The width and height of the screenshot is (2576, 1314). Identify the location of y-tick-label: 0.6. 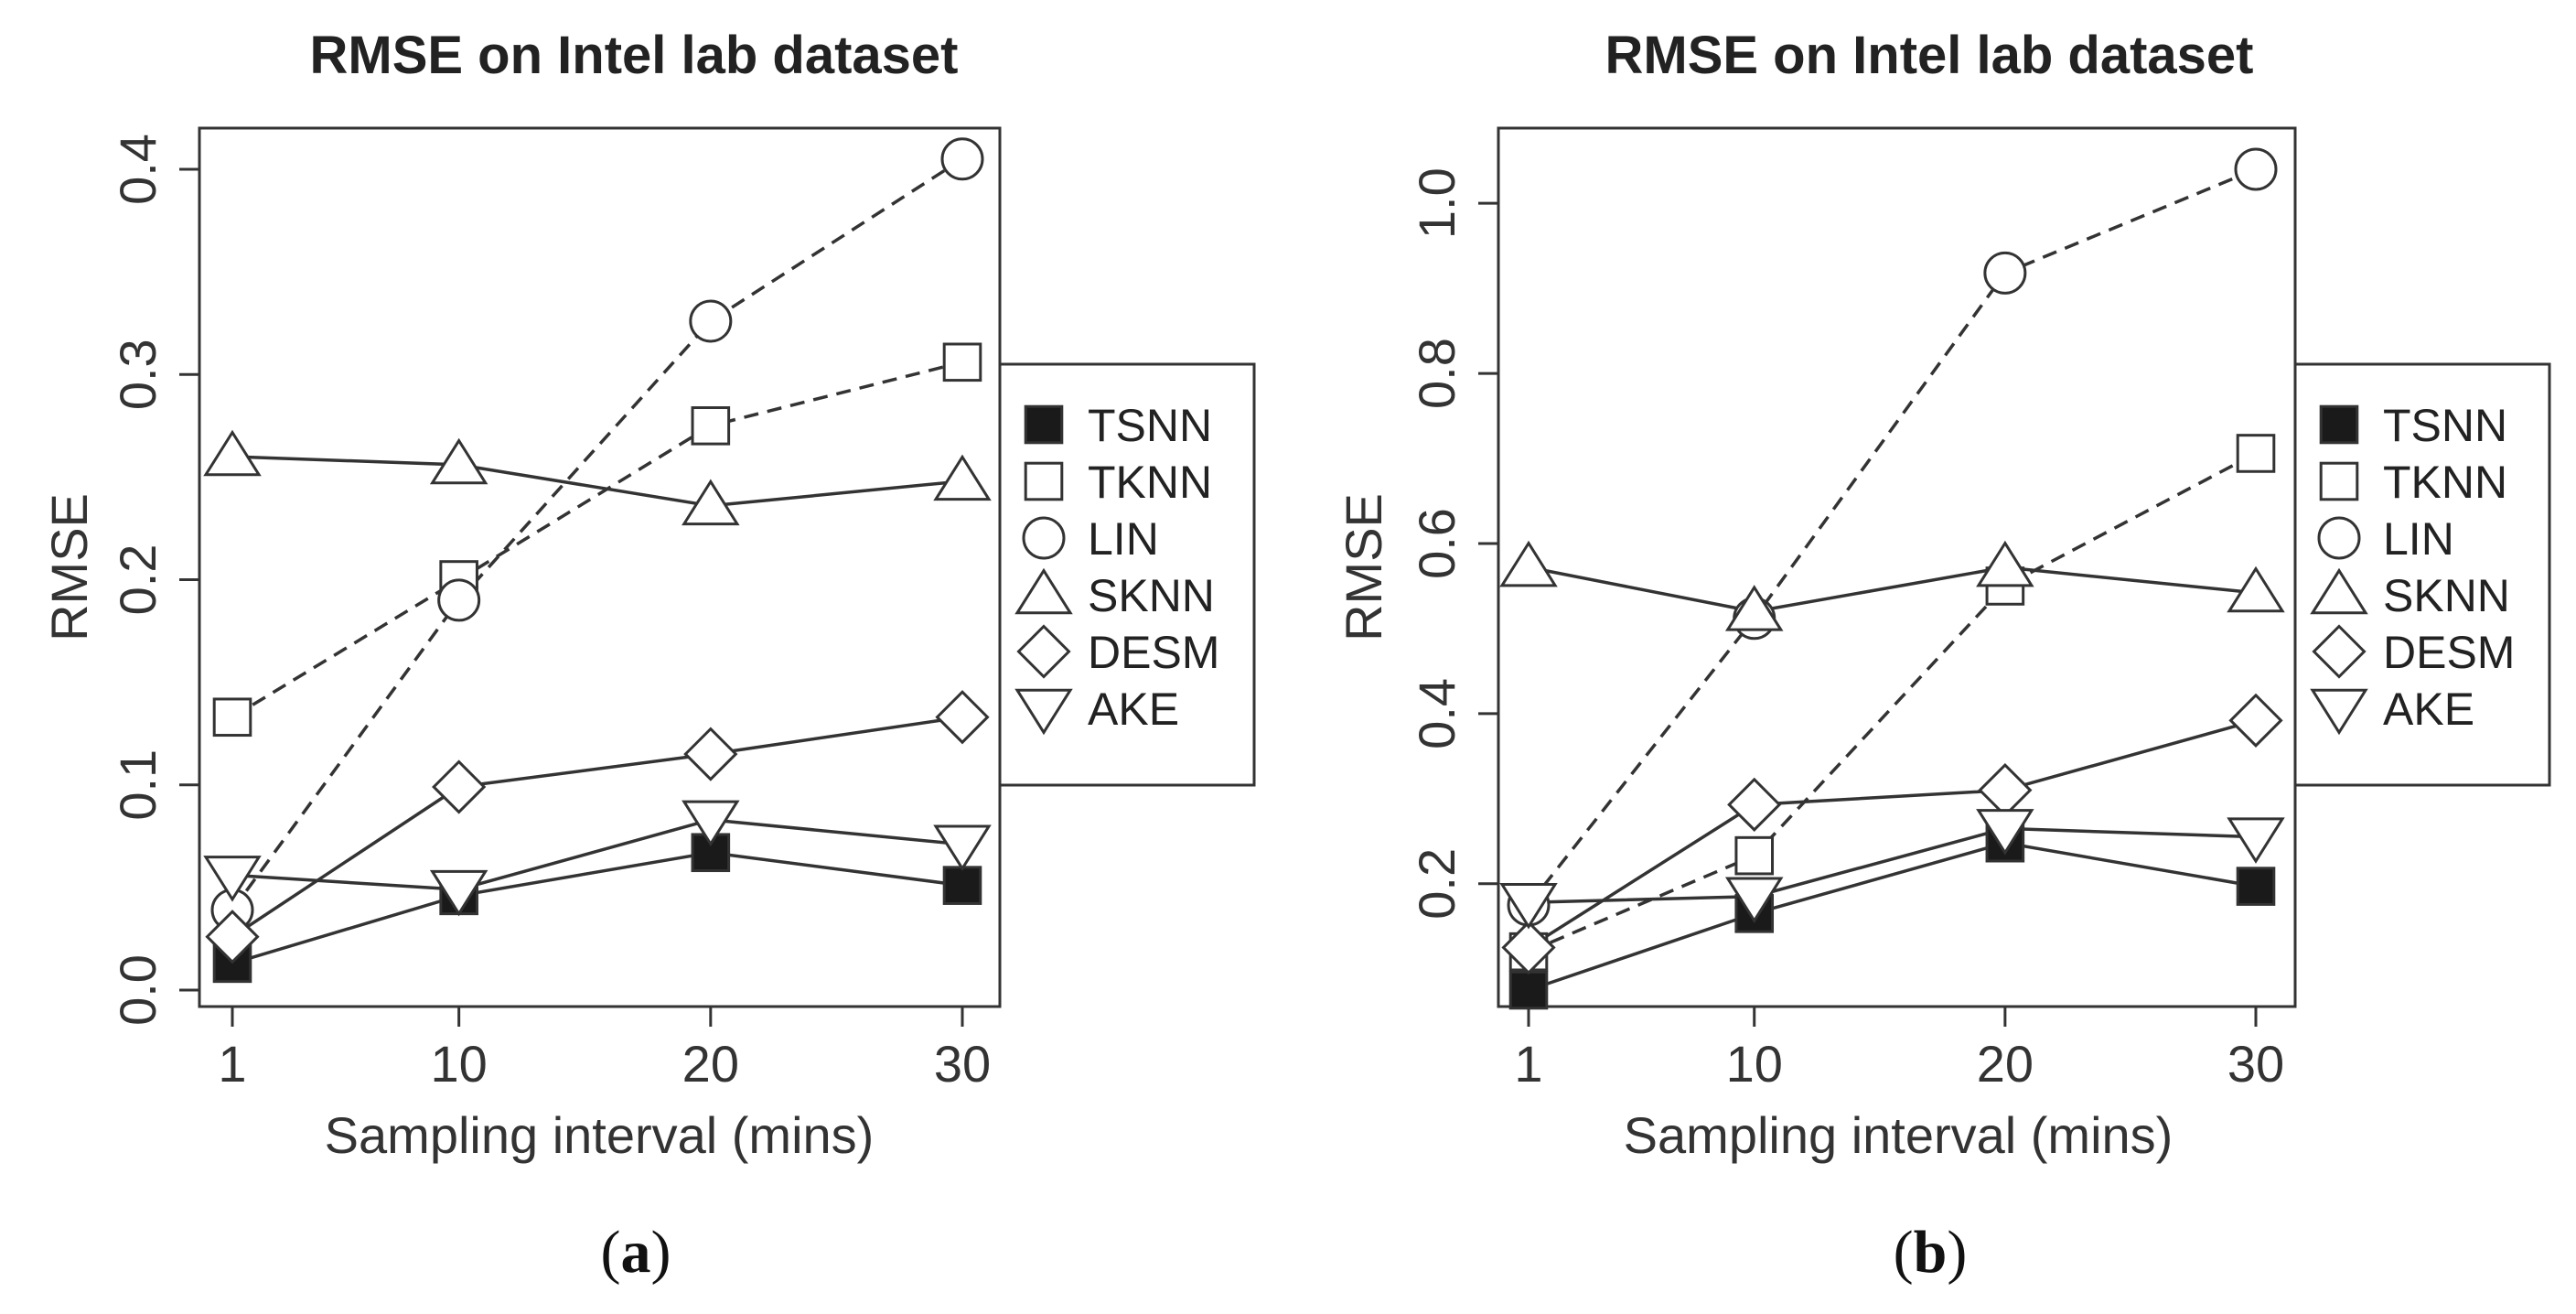
(1436, 543).